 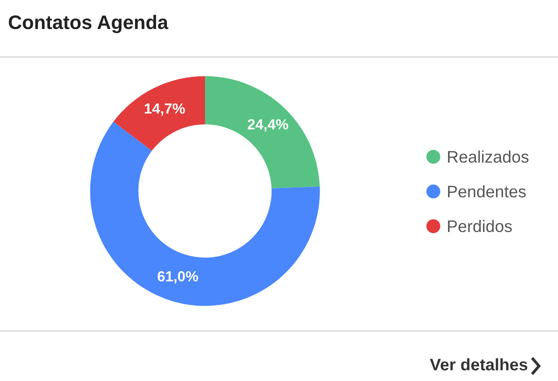 I want to click on data-label: 14,7%, so click(x=164, y=109).